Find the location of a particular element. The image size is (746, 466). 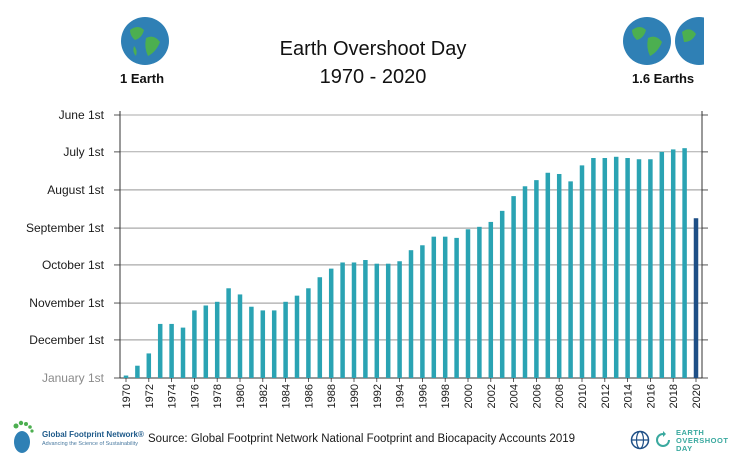

x-tick-label: 2000 is located at coordinates (469, 396).